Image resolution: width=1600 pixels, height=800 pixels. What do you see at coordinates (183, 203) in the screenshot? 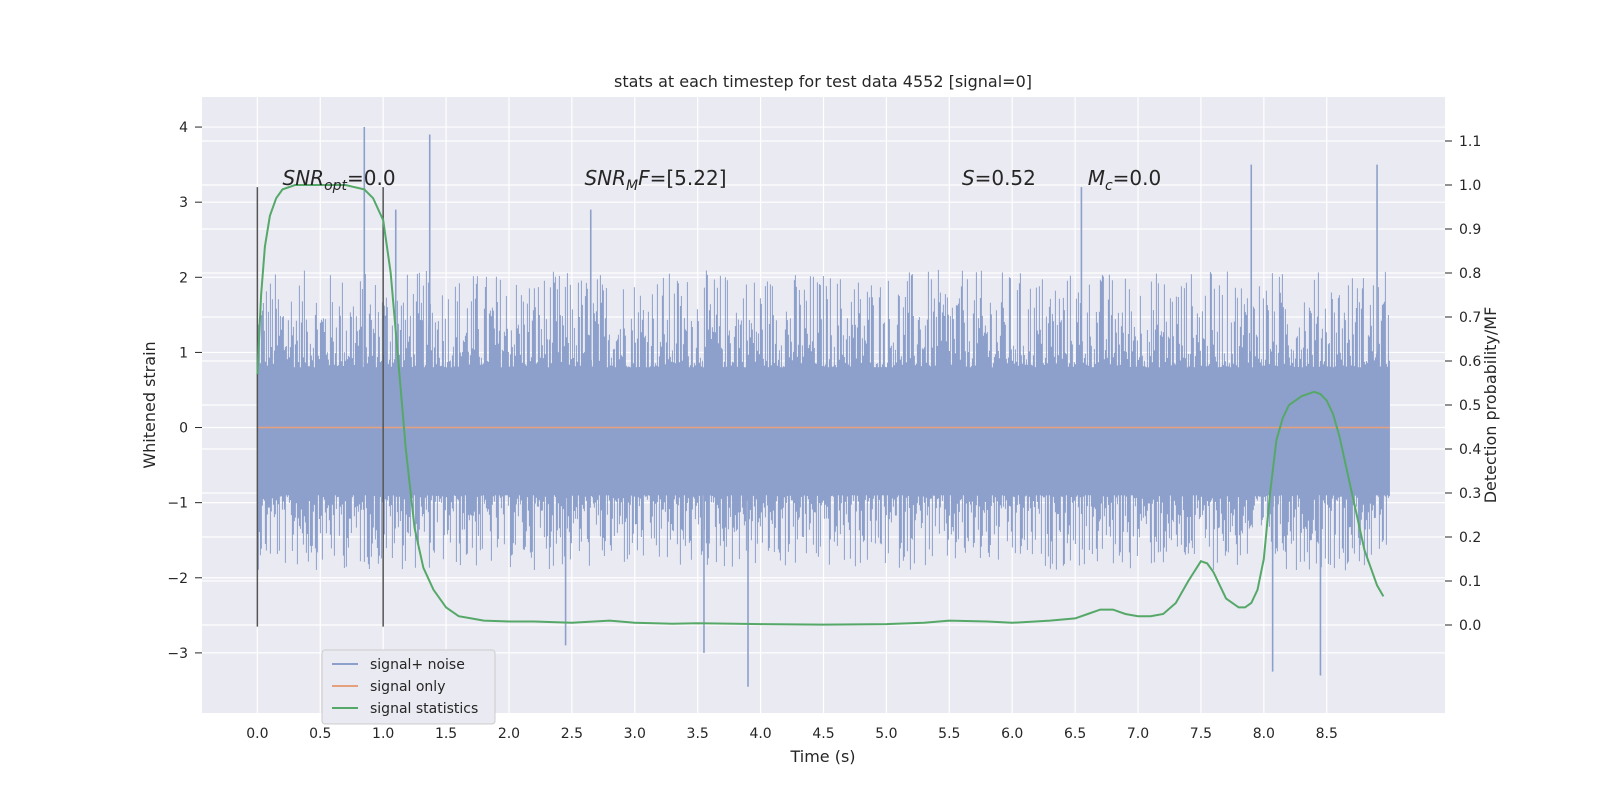
I see `y-tick-label: 3` at bounding box center [183, 203].